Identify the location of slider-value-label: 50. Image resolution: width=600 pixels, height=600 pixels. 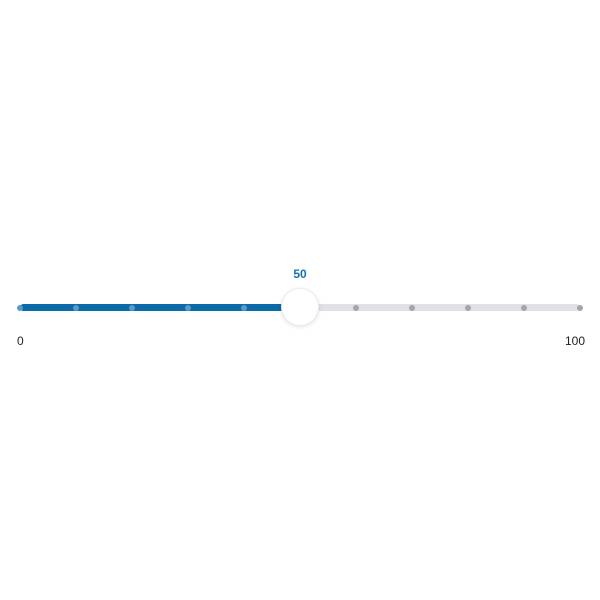
(300, 274).